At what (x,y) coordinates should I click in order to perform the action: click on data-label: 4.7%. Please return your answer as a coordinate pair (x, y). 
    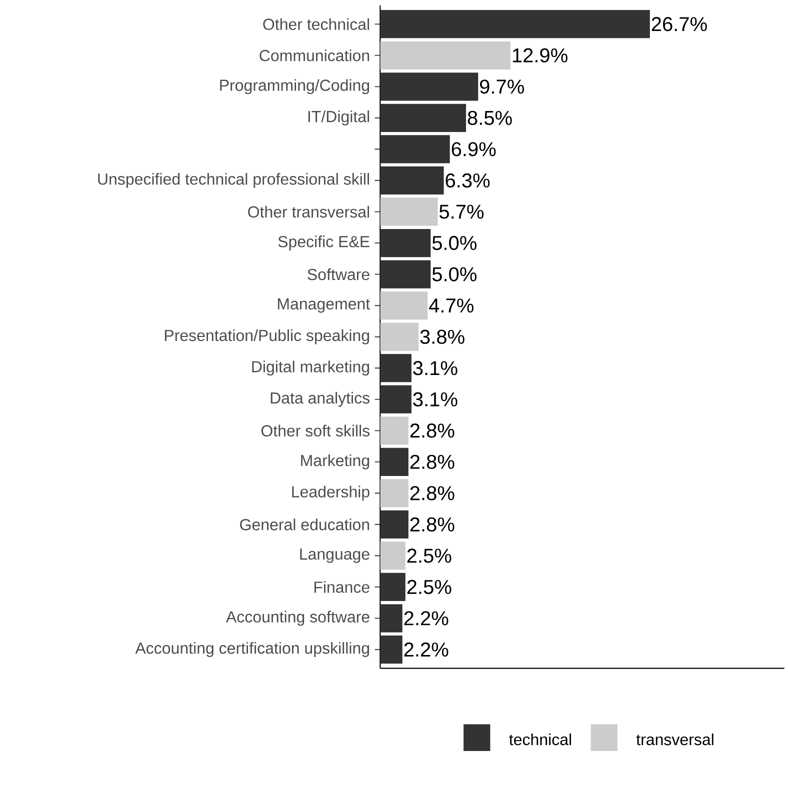
    Looking at the image, I should click on (451, 305).